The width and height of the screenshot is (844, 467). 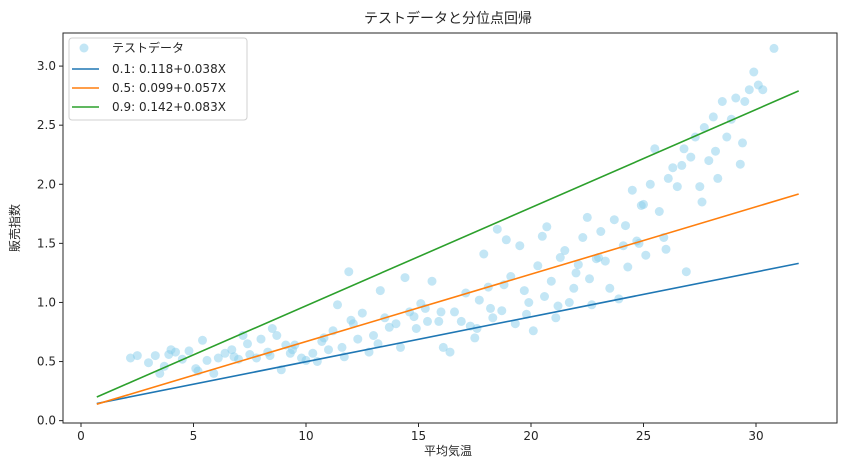 I want to click on x-tick-label: 0, so click(x=81, y=436).